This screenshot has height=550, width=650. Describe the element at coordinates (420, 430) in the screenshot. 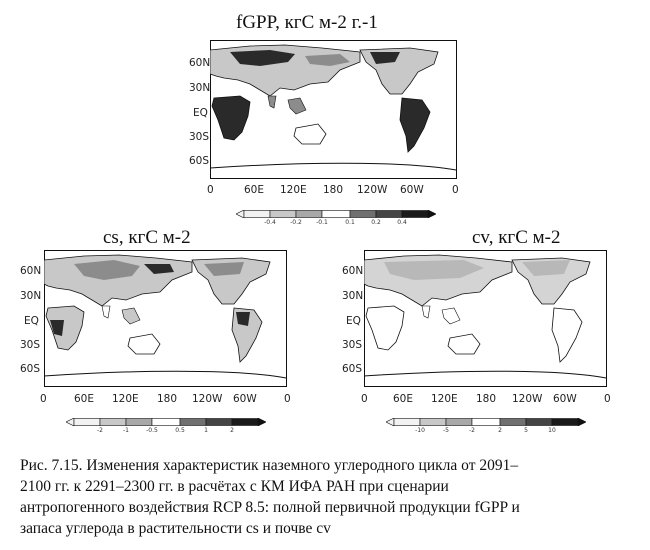

I see `colorbar-label: -10` at that location.